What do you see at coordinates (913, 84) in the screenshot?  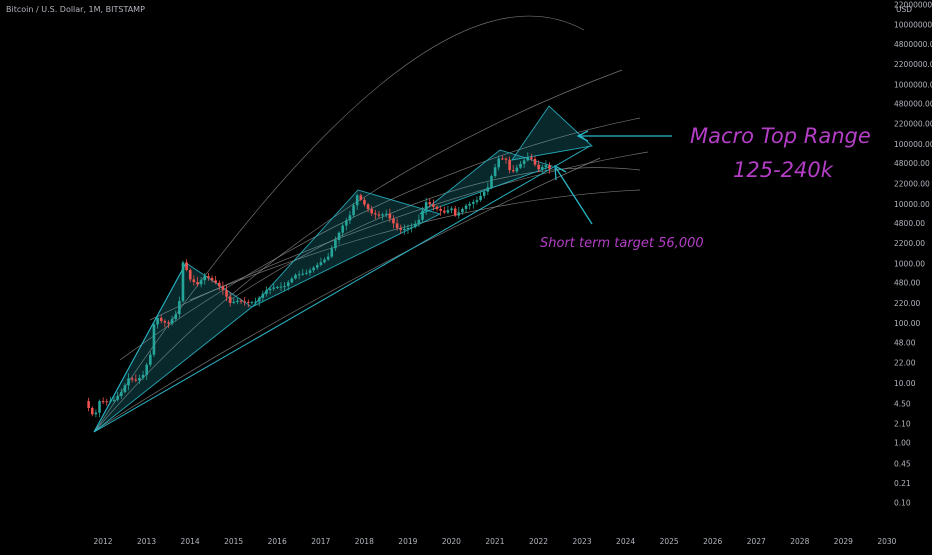 I see `price-tick-label: 1000000.00` at bounding box center [913, 84].